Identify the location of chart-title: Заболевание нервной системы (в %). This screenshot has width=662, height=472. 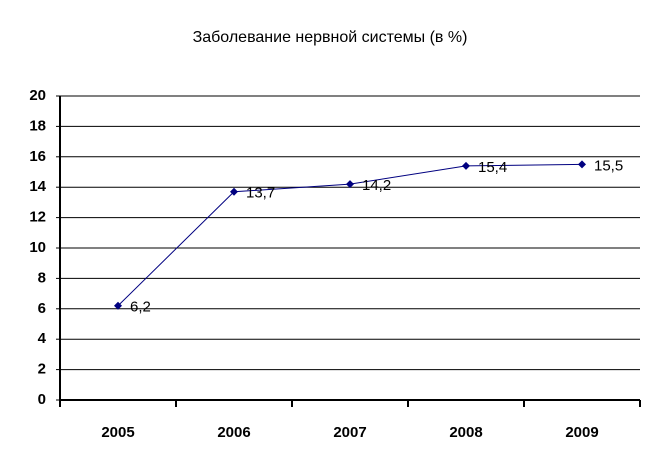
(330, 37).